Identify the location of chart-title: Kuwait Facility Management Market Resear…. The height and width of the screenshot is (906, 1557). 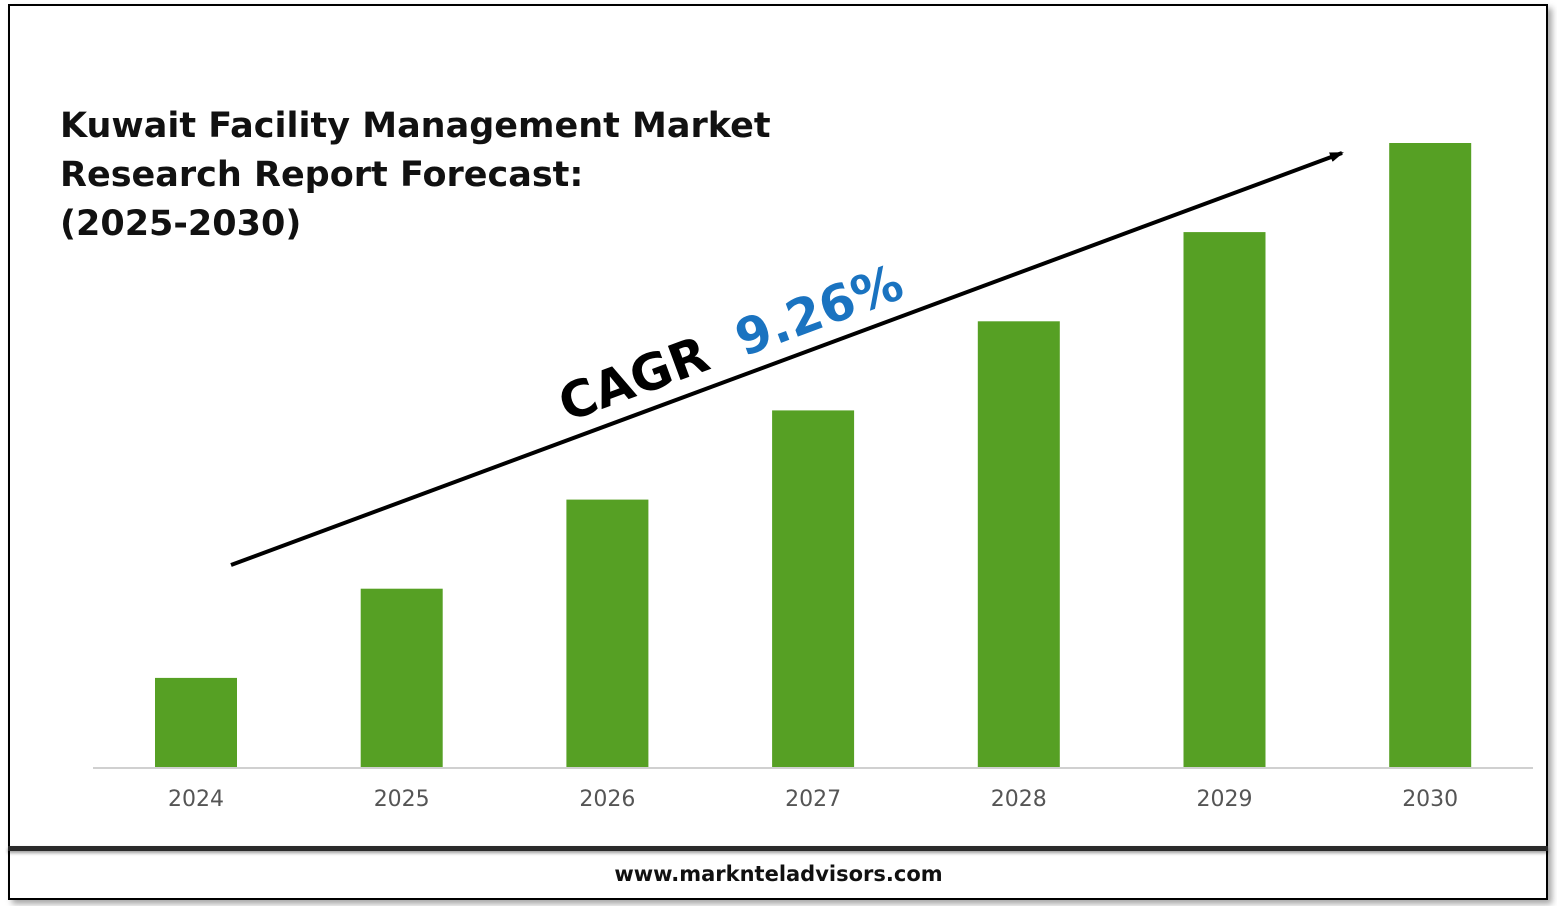
(440, 175).